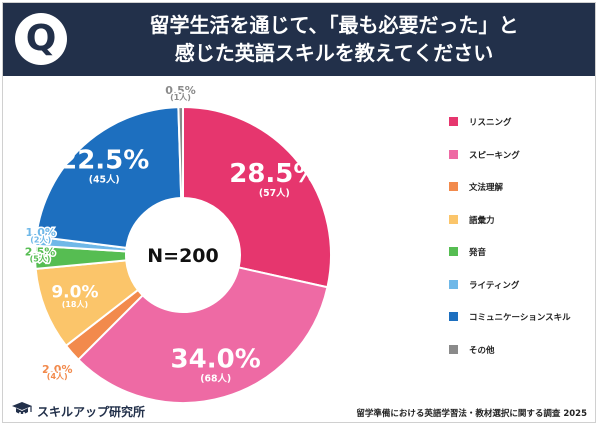 This screenshot has width=600, height=427. I want to click on legend-item-8: その他, so click(521, 359).